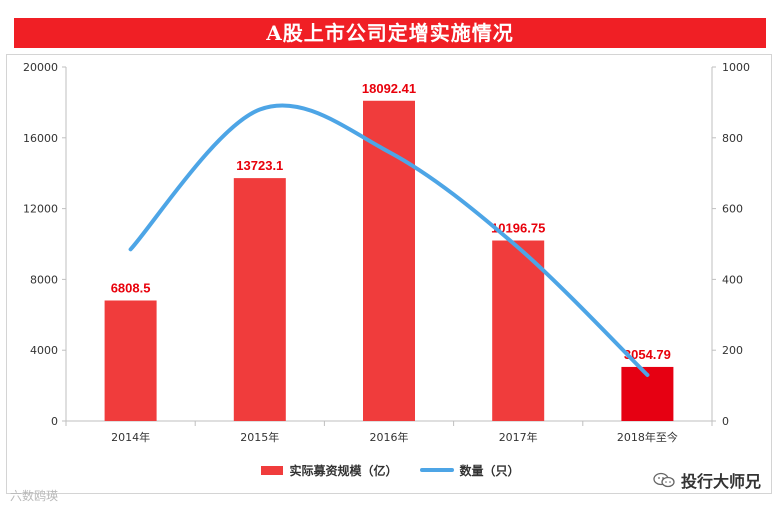  I want to click on bar-data-label: 6808.5, so click(131, 287).